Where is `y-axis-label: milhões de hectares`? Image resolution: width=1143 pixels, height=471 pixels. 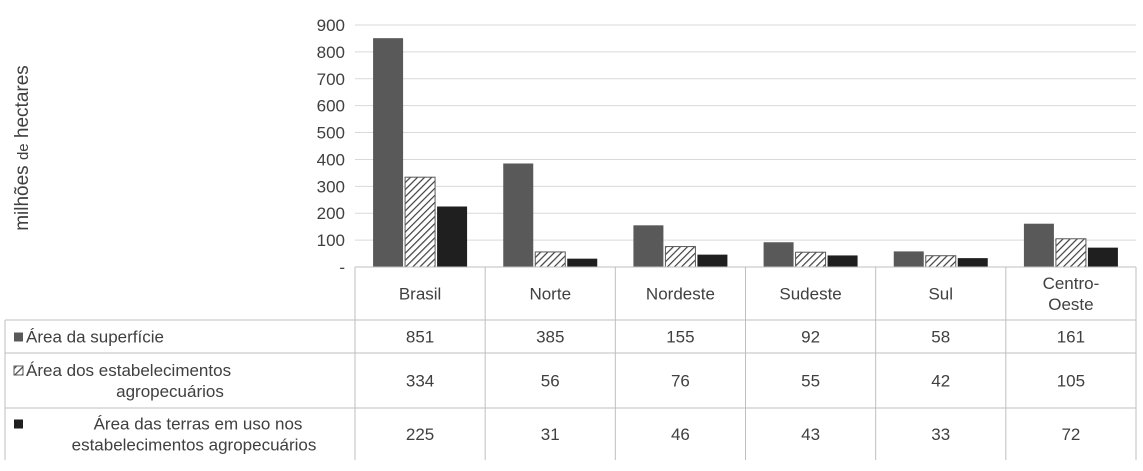
y-axis-label: milhões de hectares is located at coordinates (22, 148).